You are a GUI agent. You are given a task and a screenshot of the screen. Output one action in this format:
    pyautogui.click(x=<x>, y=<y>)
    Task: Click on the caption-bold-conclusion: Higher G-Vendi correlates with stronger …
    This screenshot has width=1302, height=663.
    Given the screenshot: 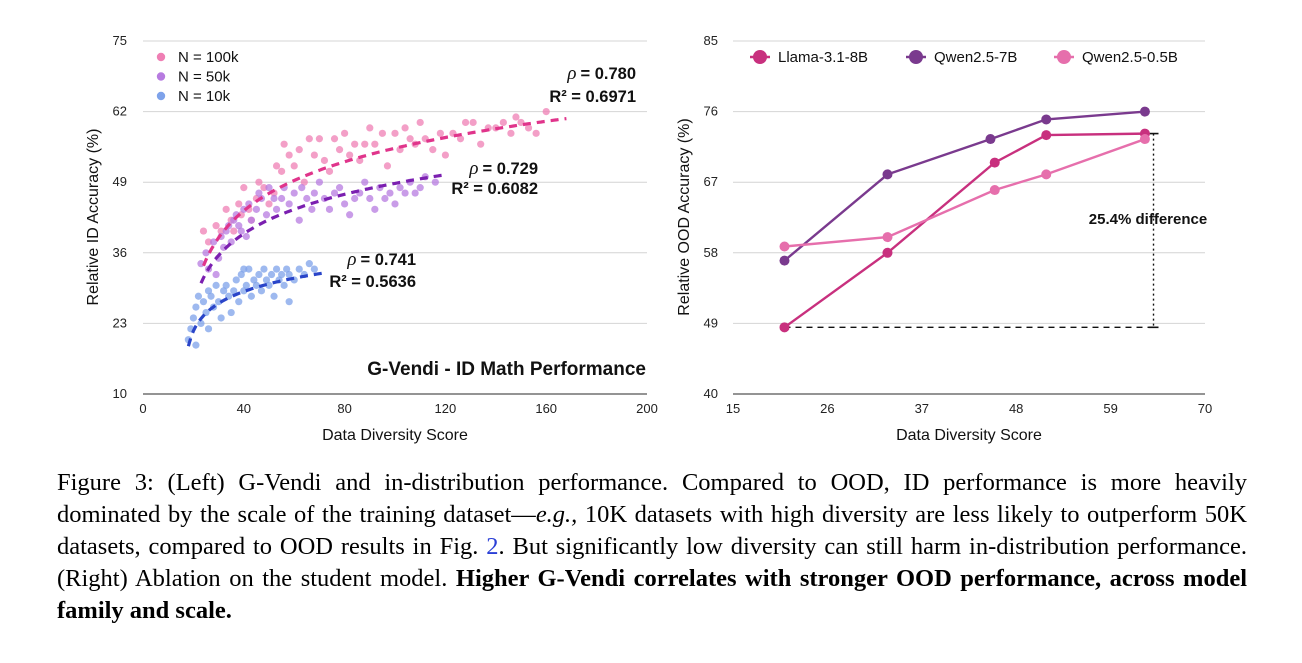 What is the action you would take?
    pyautogui.click(x=652, y=594)
    